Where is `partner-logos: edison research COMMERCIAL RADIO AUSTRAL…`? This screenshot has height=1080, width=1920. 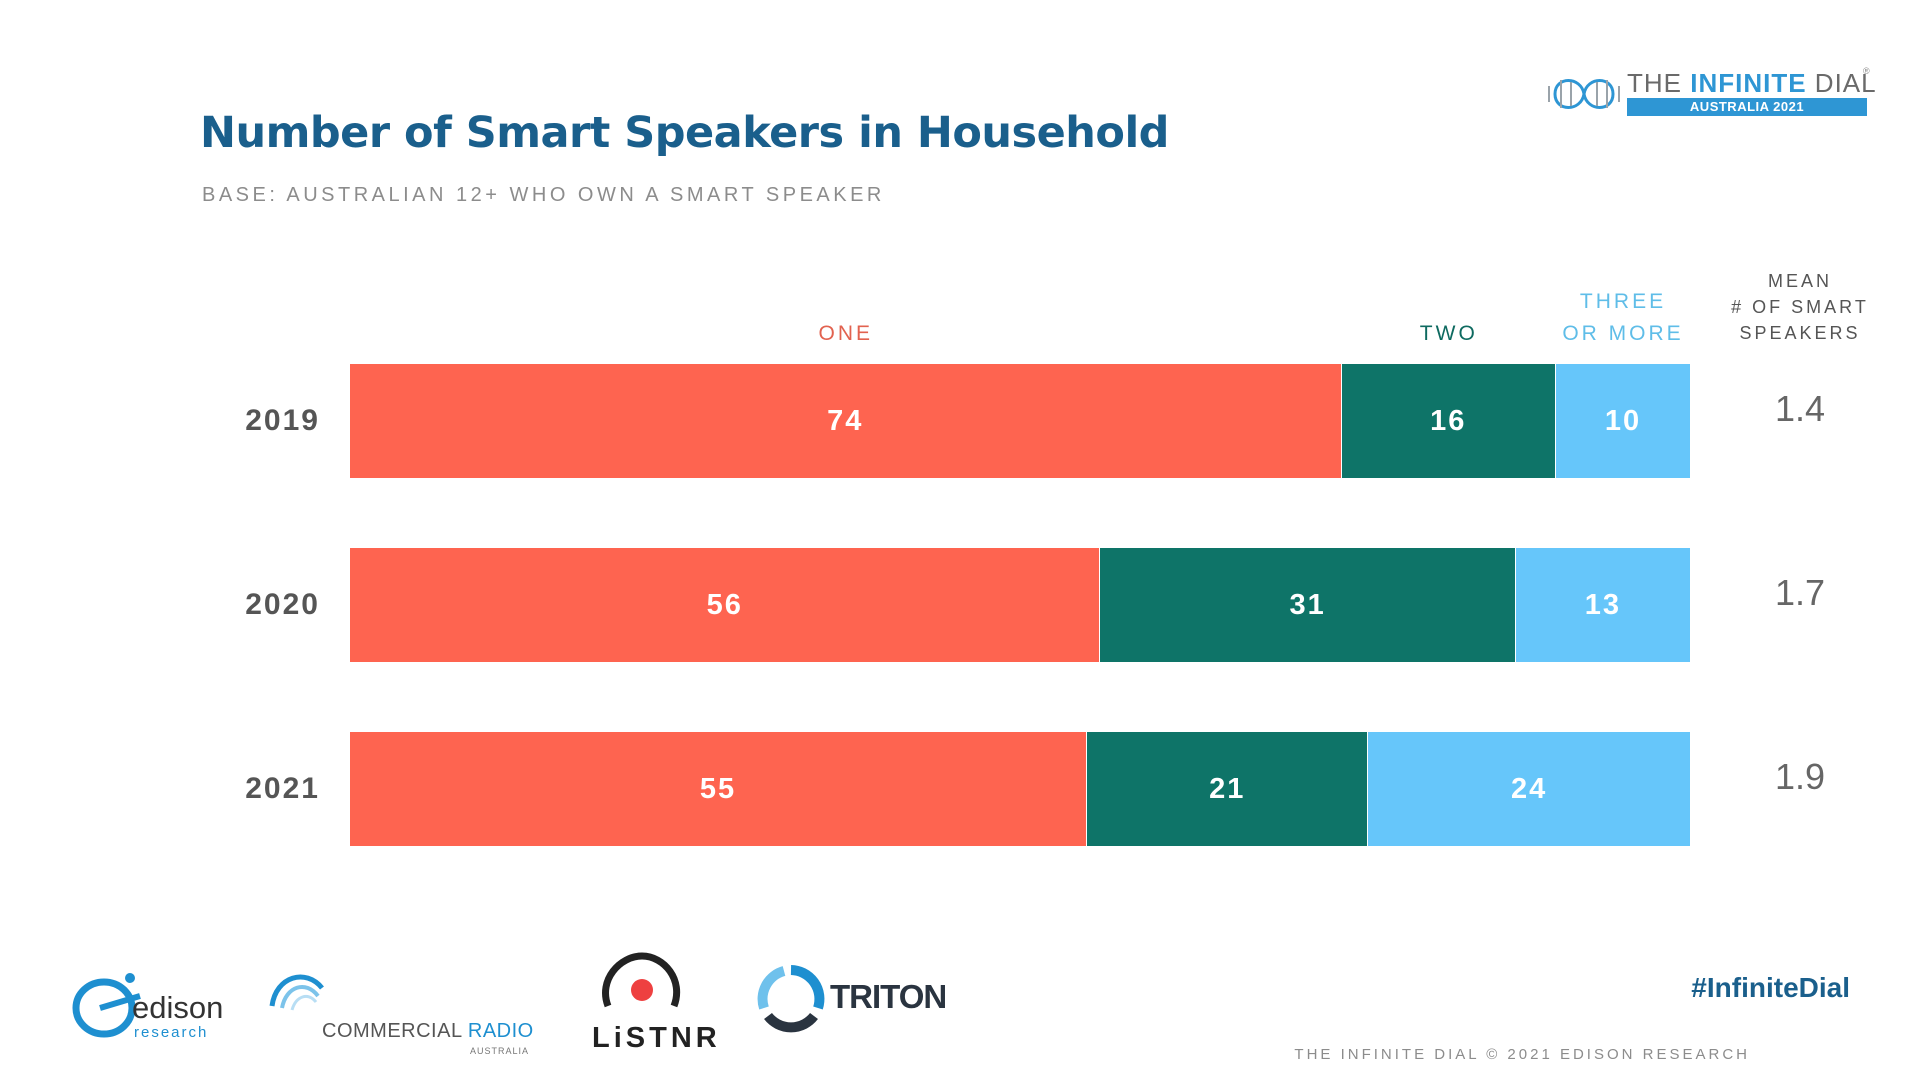
partner-logos: edison research COMMERCIAL RADIO AUSTRAL… is located at coordinates (960, 1000).